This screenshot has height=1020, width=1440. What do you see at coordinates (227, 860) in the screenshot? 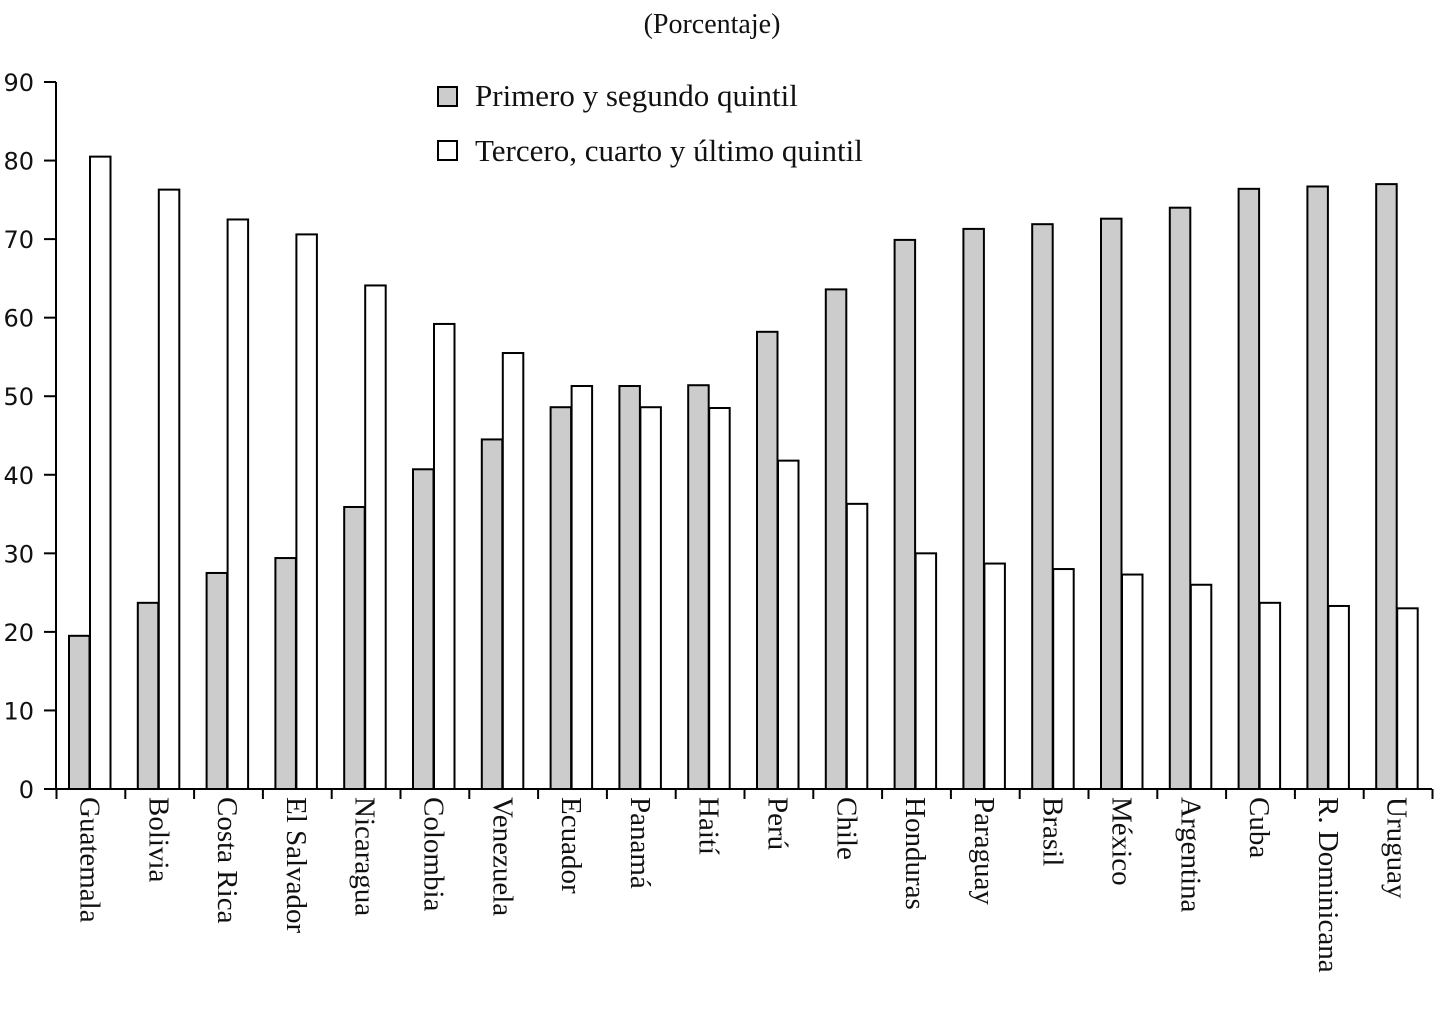
I see `x-tick-label: Costa Rica` at bounding box center [227, 860].